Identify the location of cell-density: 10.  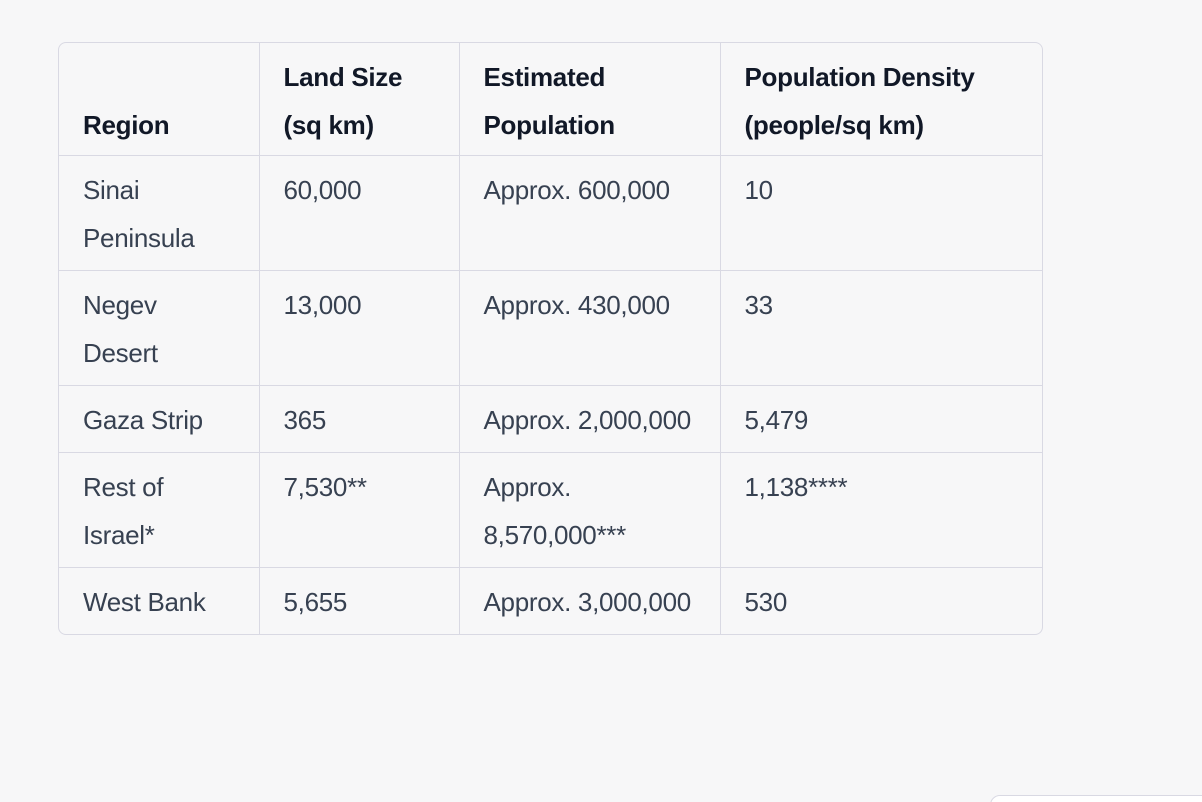
(881, 213).